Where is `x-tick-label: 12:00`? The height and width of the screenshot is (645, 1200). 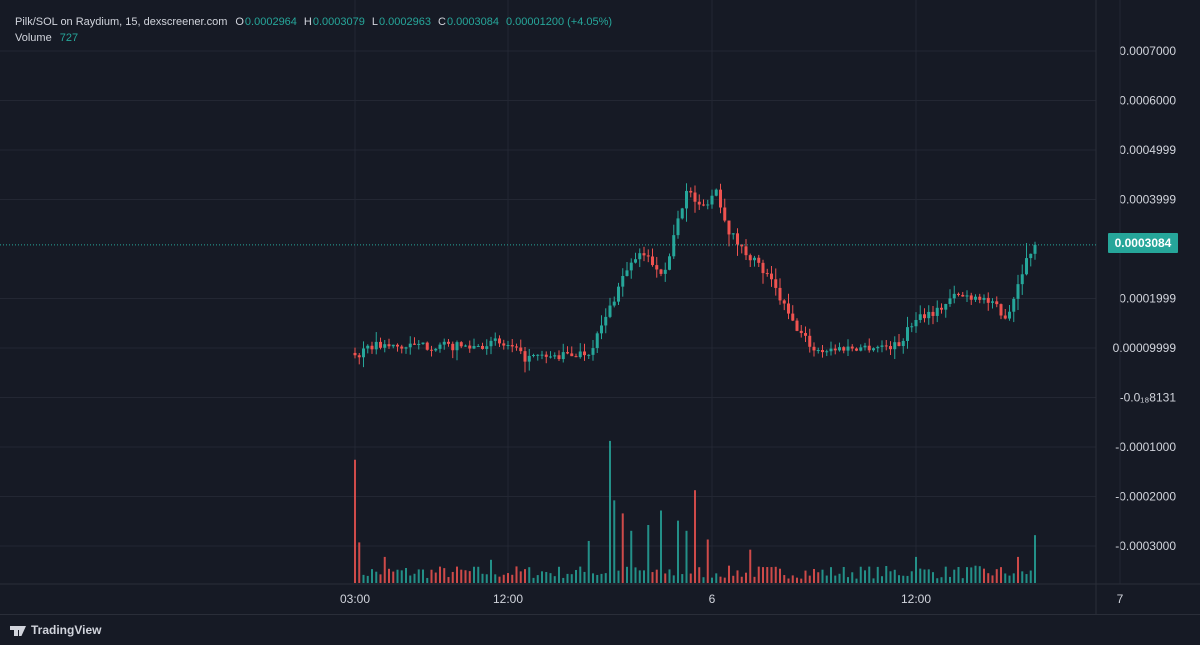
x-tick-label: 12:00 is located at coordinates (916, 599).